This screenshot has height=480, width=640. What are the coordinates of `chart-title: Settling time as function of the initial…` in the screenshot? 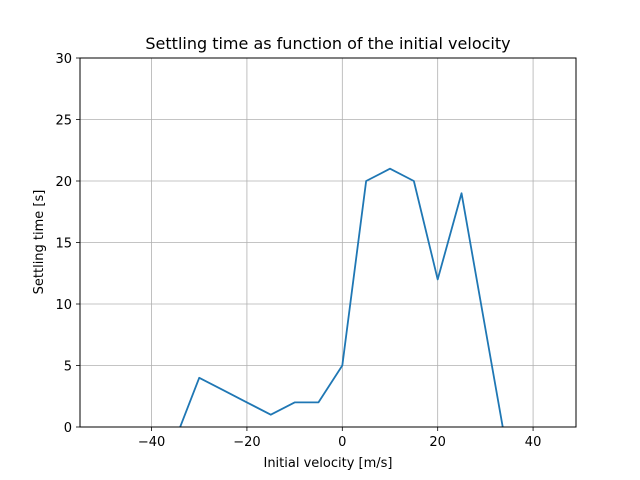 It's located at (327, 43).